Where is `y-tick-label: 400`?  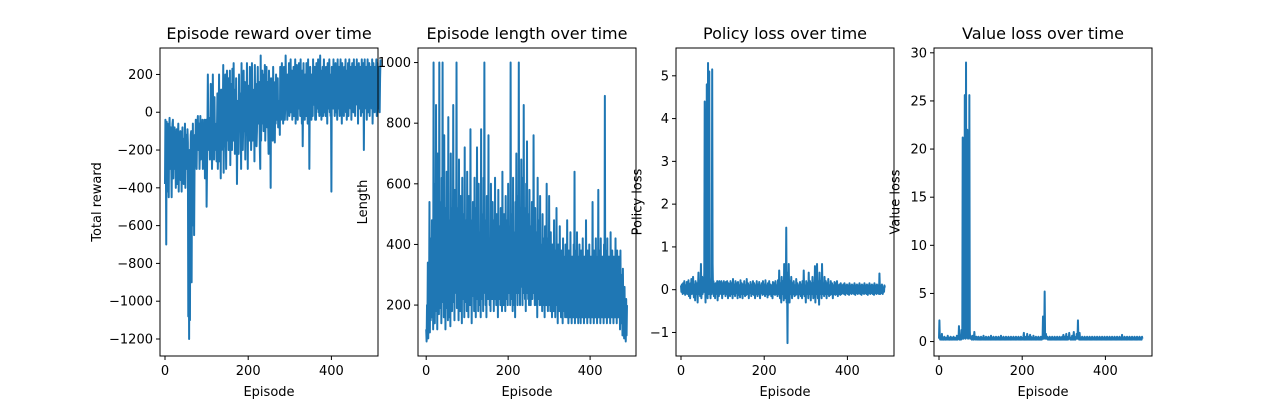
y-tick-label: 400 is located at coordinates (398, 245).